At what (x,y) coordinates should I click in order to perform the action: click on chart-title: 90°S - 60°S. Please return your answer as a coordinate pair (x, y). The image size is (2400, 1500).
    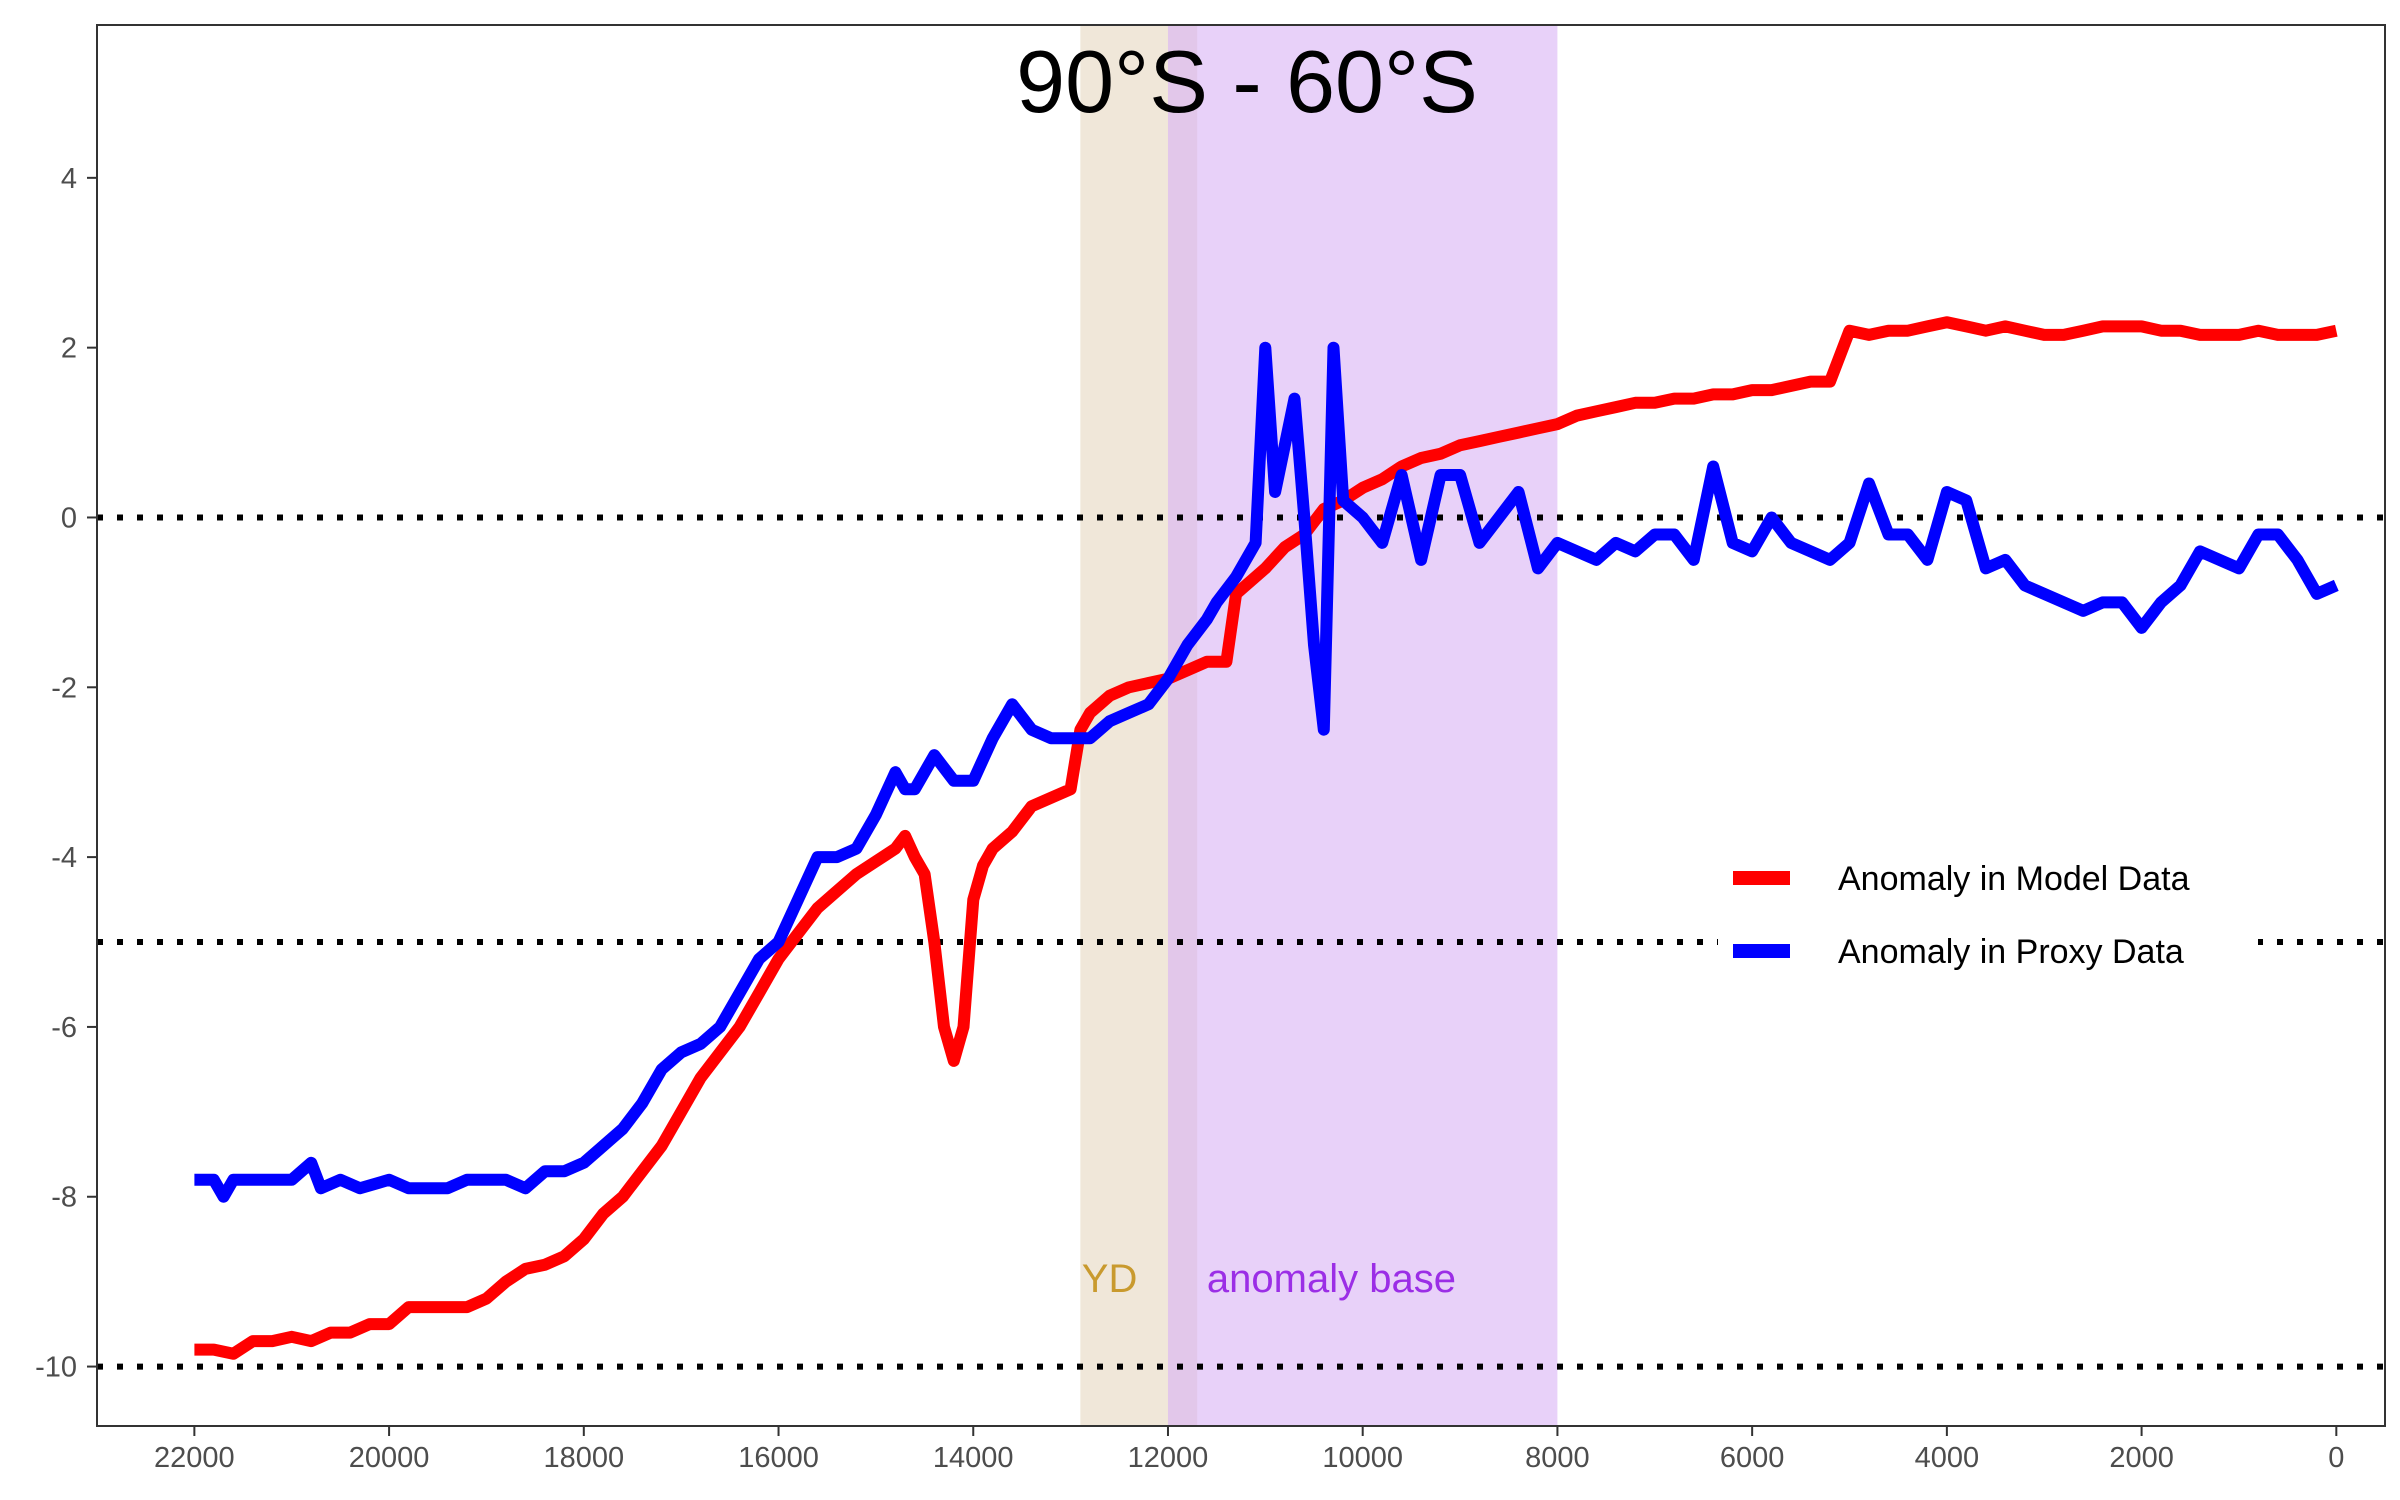
    Looking at the image, I should click on (1247, 81).